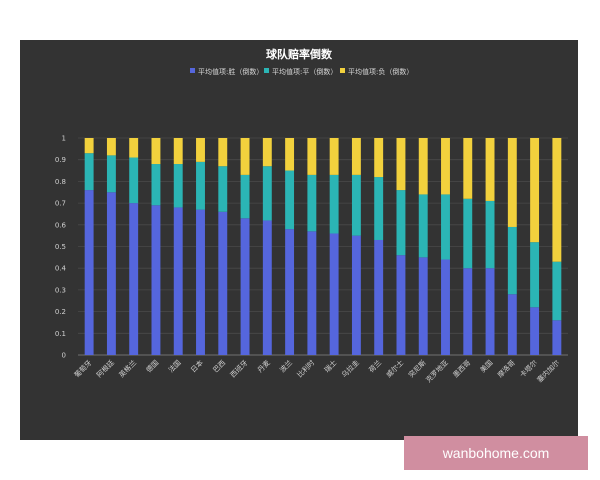  I want to click on y-tick-label: 0.6, so click(61, 225).